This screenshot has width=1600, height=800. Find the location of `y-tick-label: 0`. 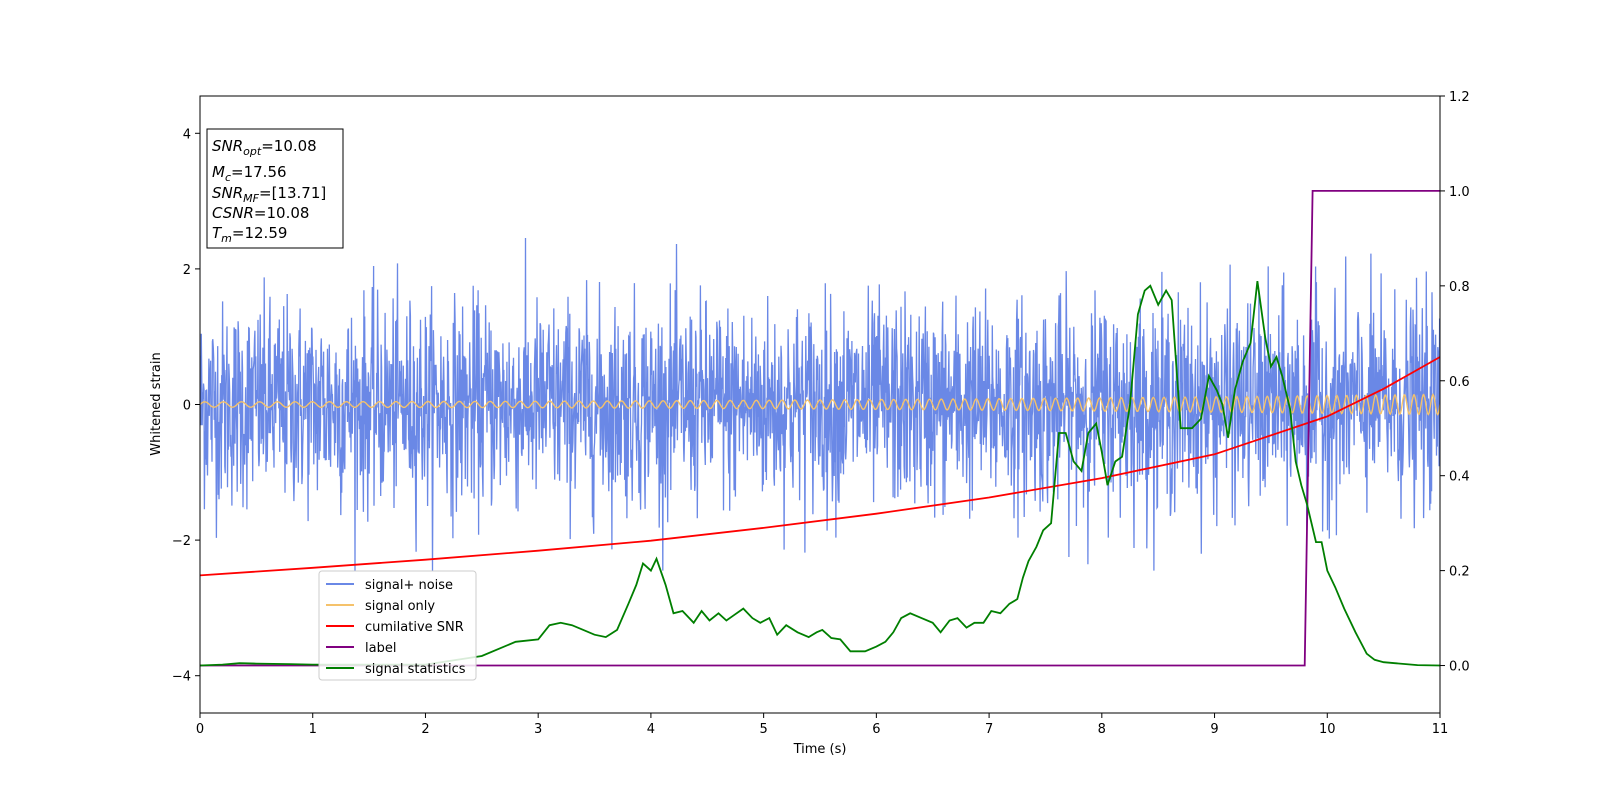

y-tick-label: 0 is located at coordinates (187, 406).